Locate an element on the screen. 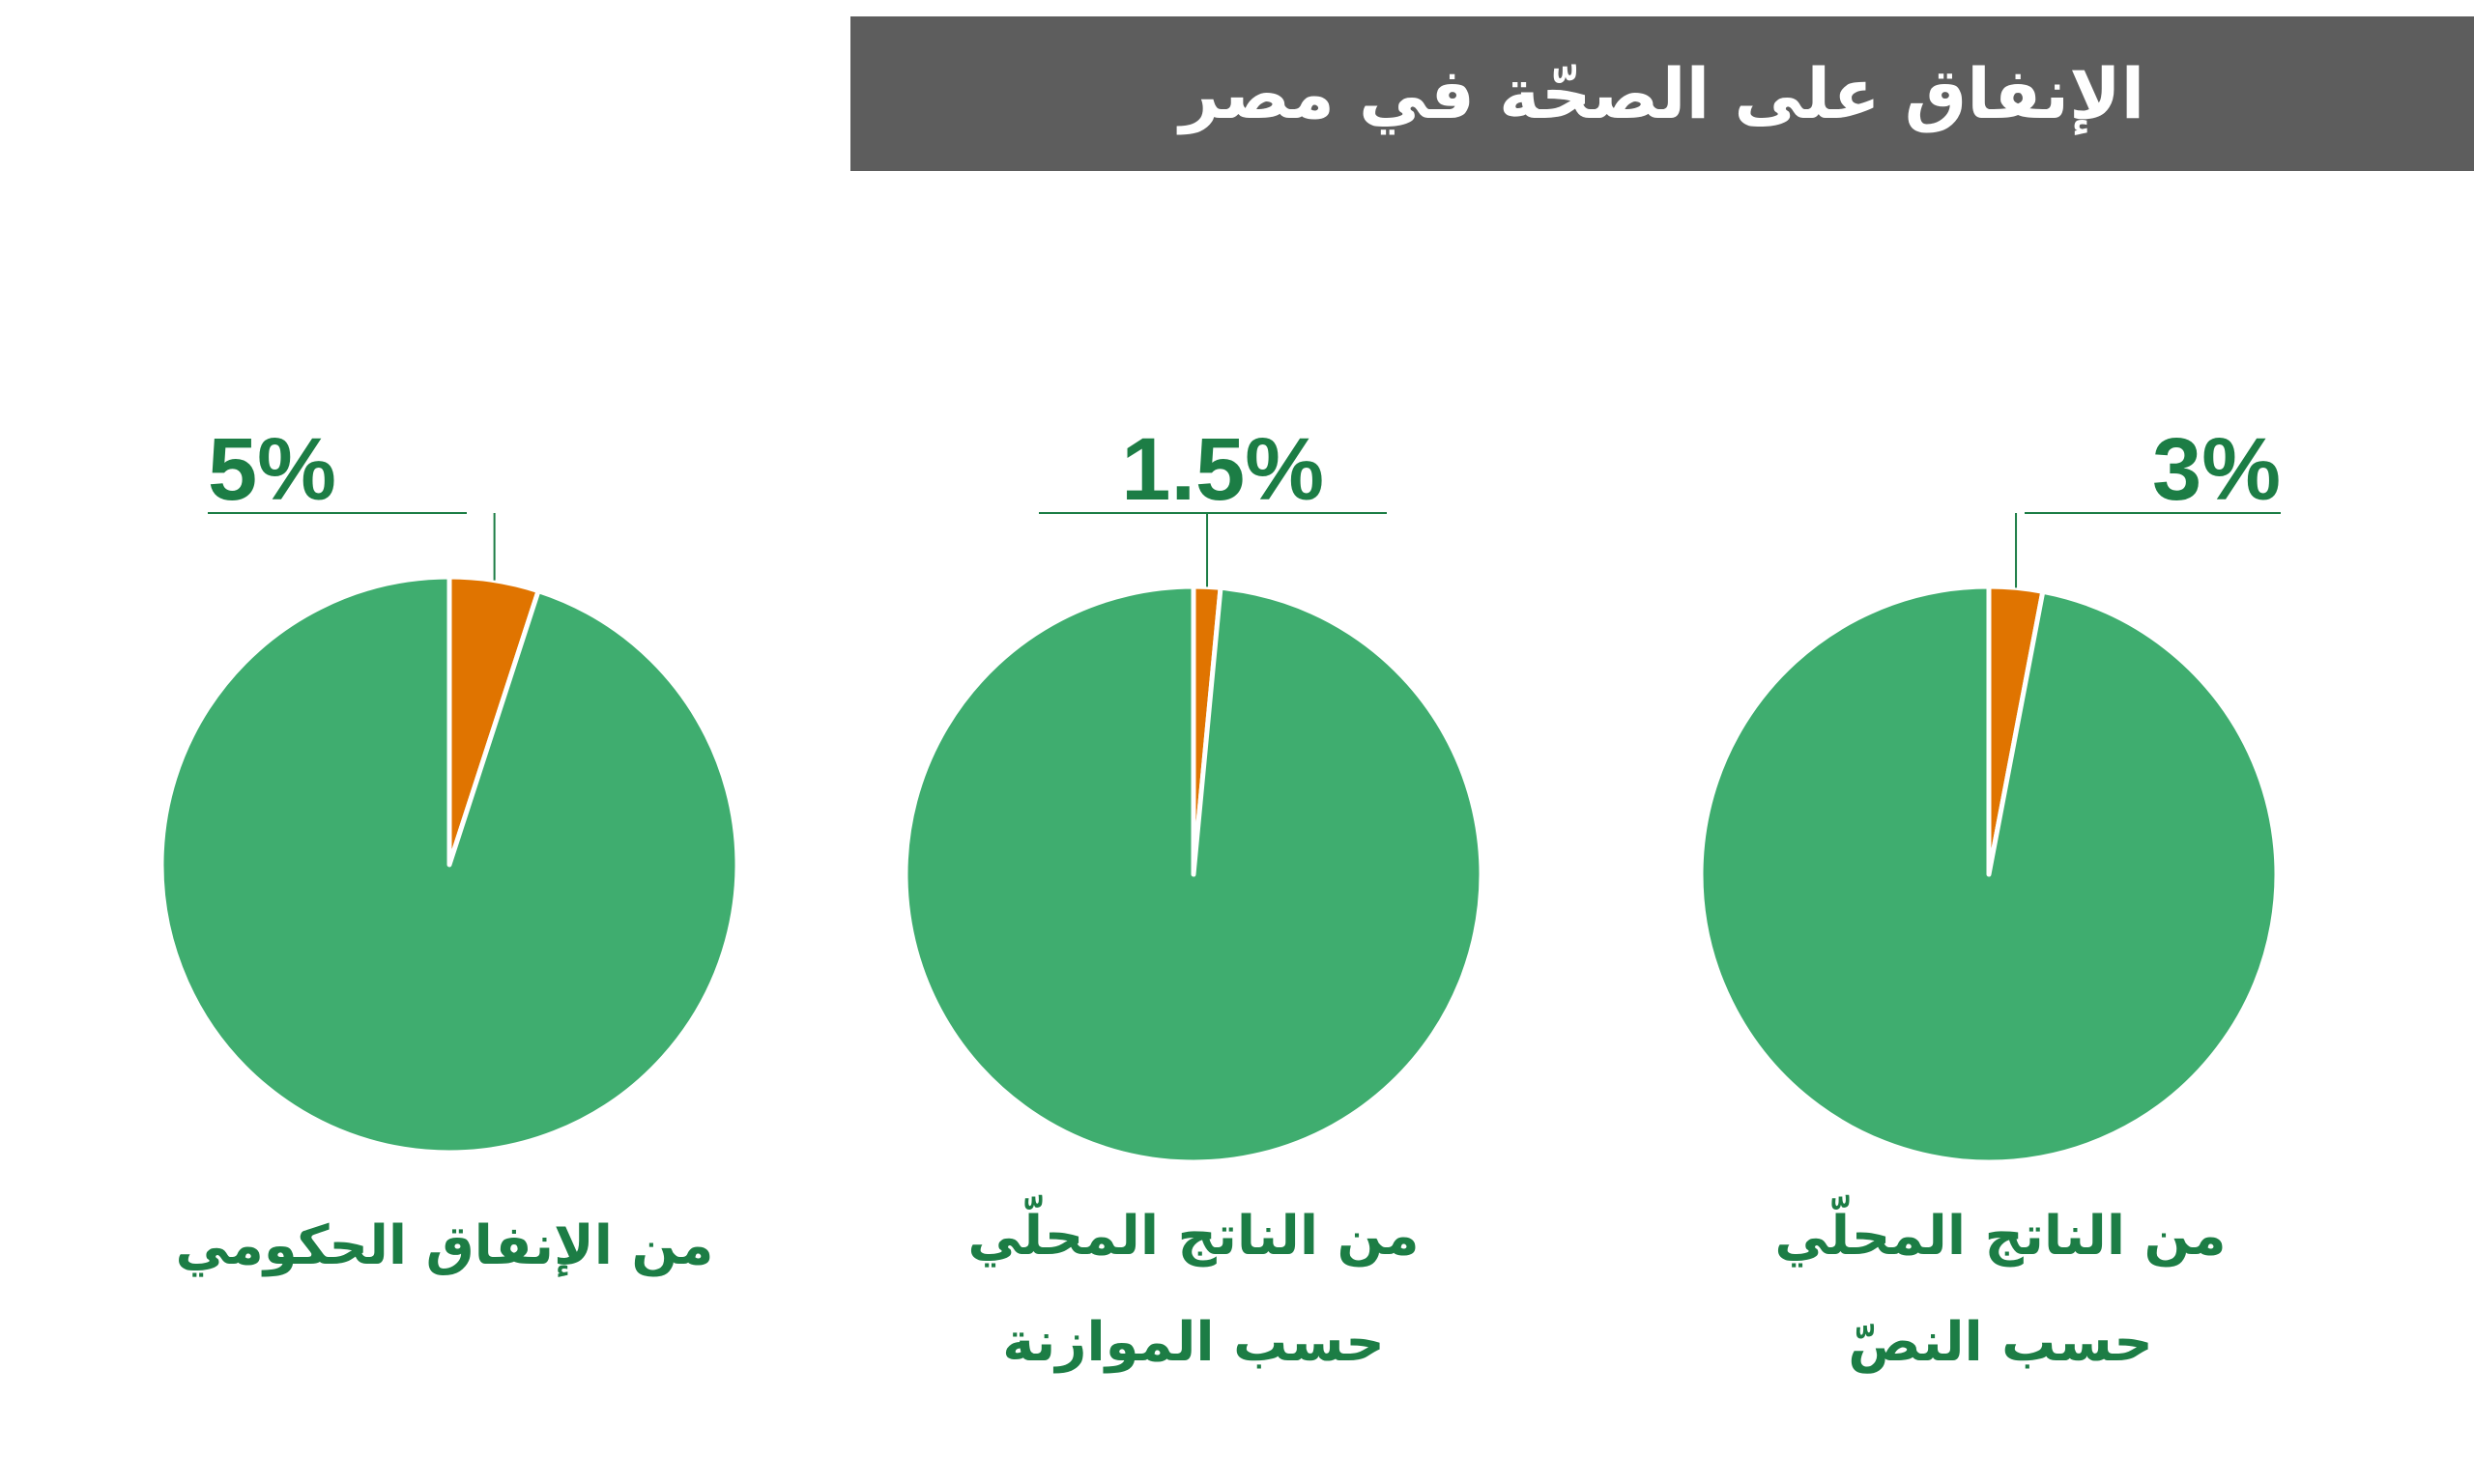 This screenshot has width=2474, height=1484. percentage-label: 1.5% is located at coordinates (1223, 469).